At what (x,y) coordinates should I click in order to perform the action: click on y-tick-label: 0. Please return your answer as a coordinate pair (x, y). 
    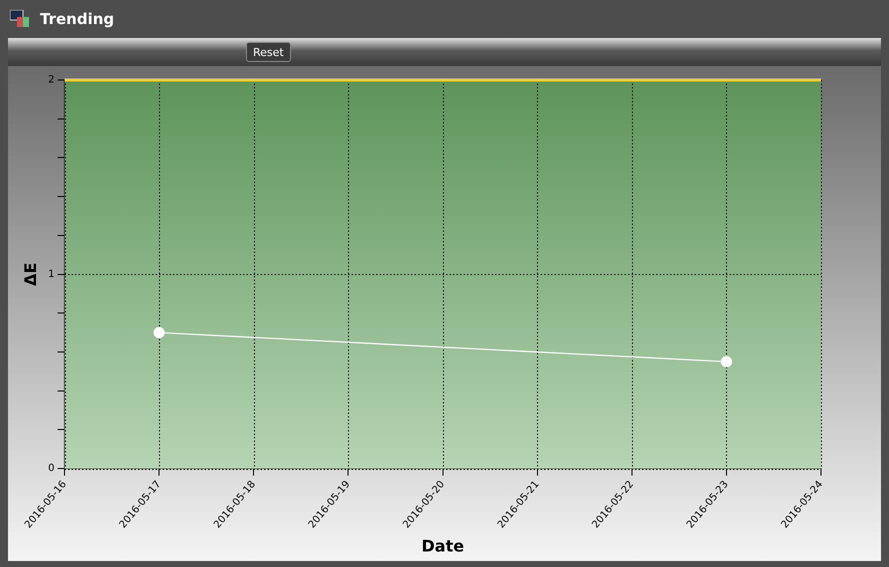
    Looking at the image, I should click on (51, 468).